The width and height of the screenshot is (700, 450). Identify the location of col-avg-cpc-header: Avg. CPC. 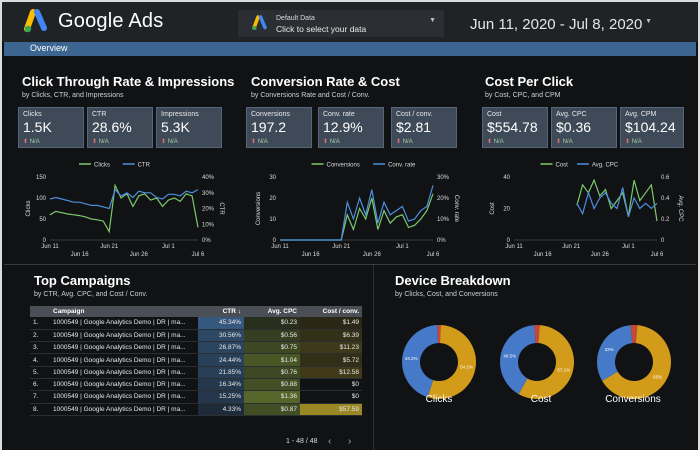
(272, 311).